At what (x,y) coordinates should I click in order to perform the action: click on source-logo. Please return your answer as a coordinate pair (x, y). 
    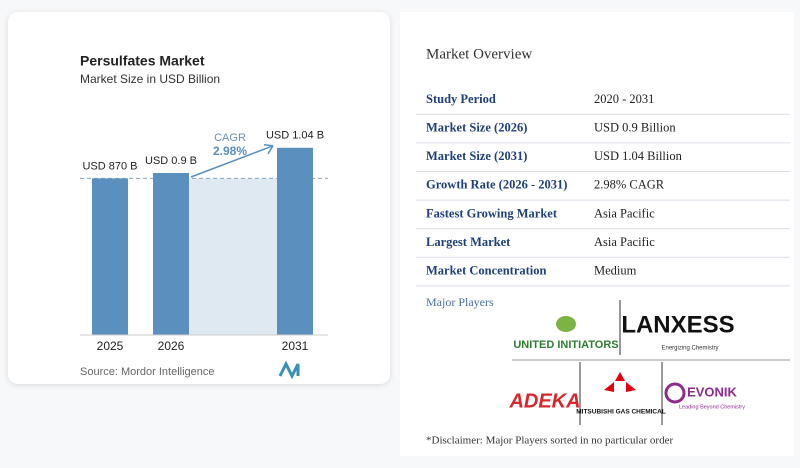
    Looking at the image, I should click on (289, 370).